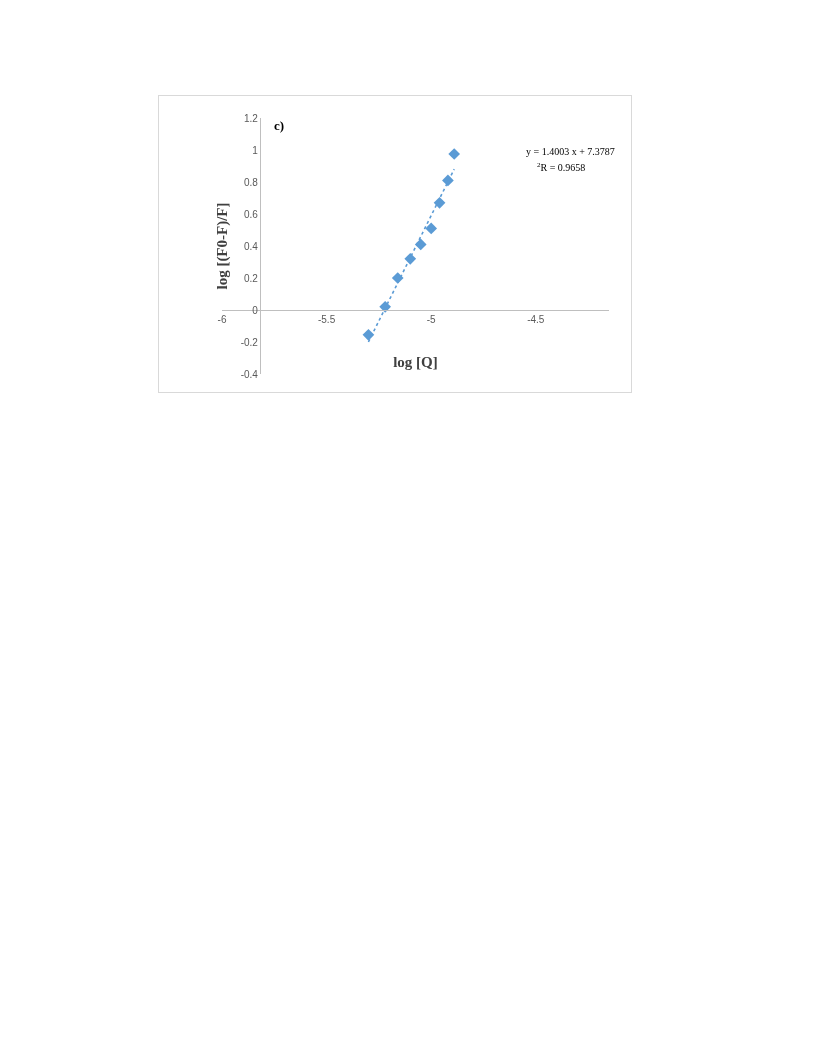 This screenshot has height=1056, width=816. Describe the element at coordinates (326, 319) in the screenshot. I see `x-tick-label: -5.5` at that location.